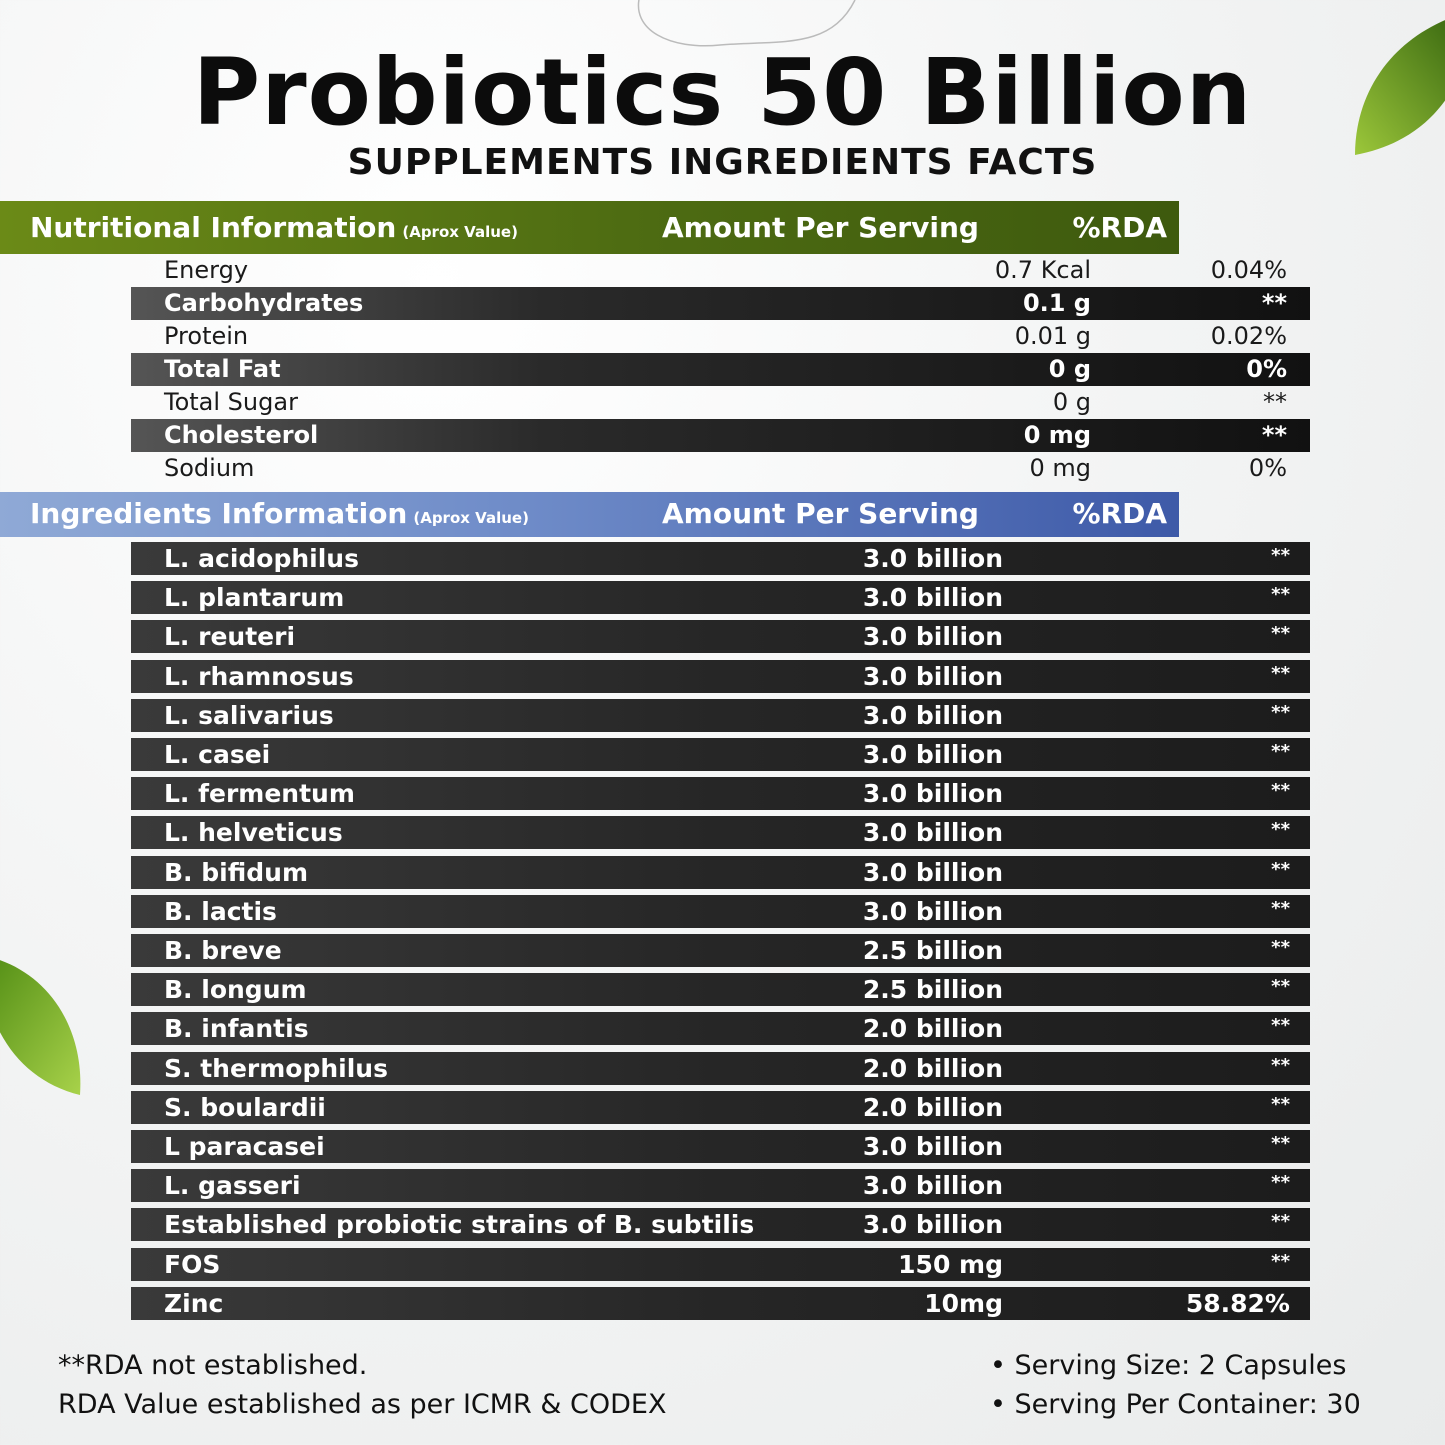  Describe the element at coordinates (259, 676) in the screenshot. I see `ingredient-name: L. rhamnosus` at that location.